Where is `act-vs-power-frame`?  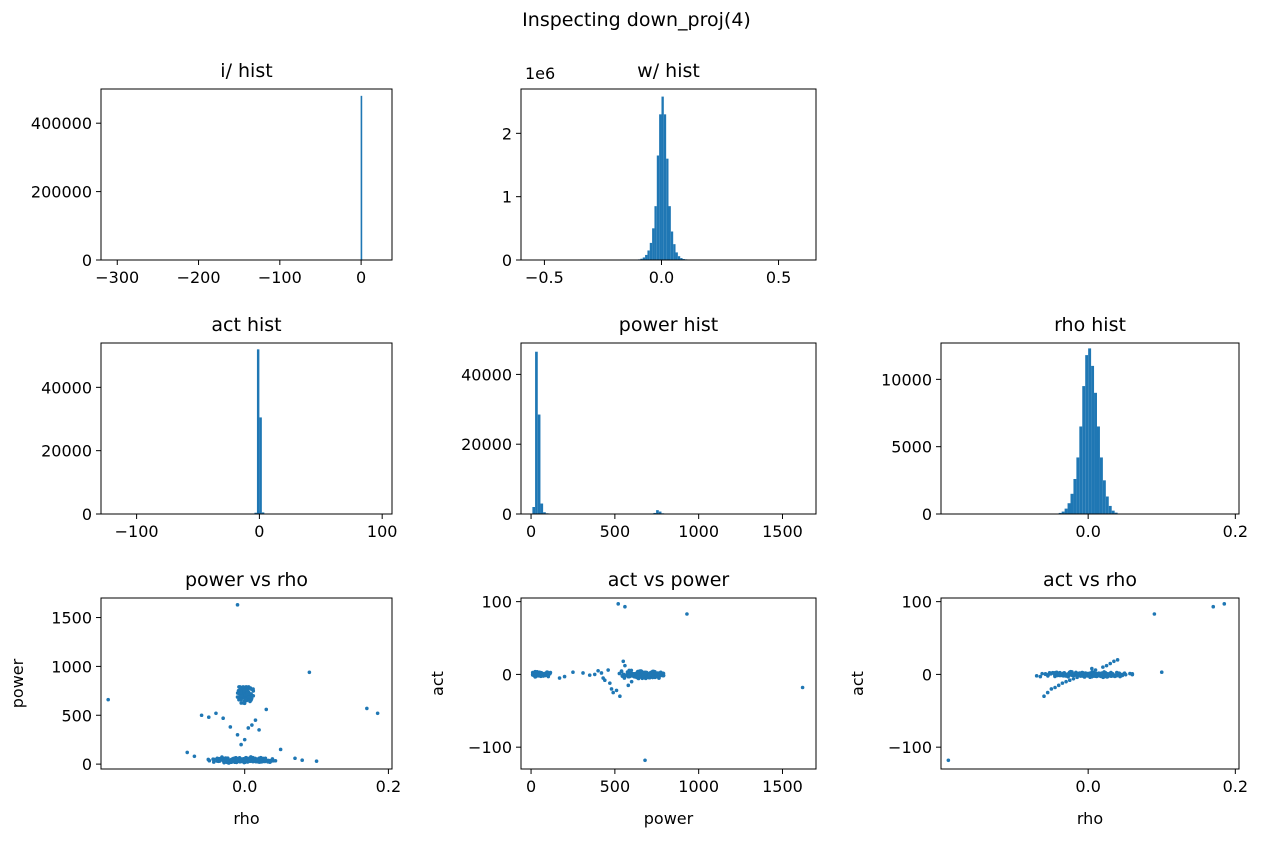
act-vs-power-frame is located at coordinates (668, 683).